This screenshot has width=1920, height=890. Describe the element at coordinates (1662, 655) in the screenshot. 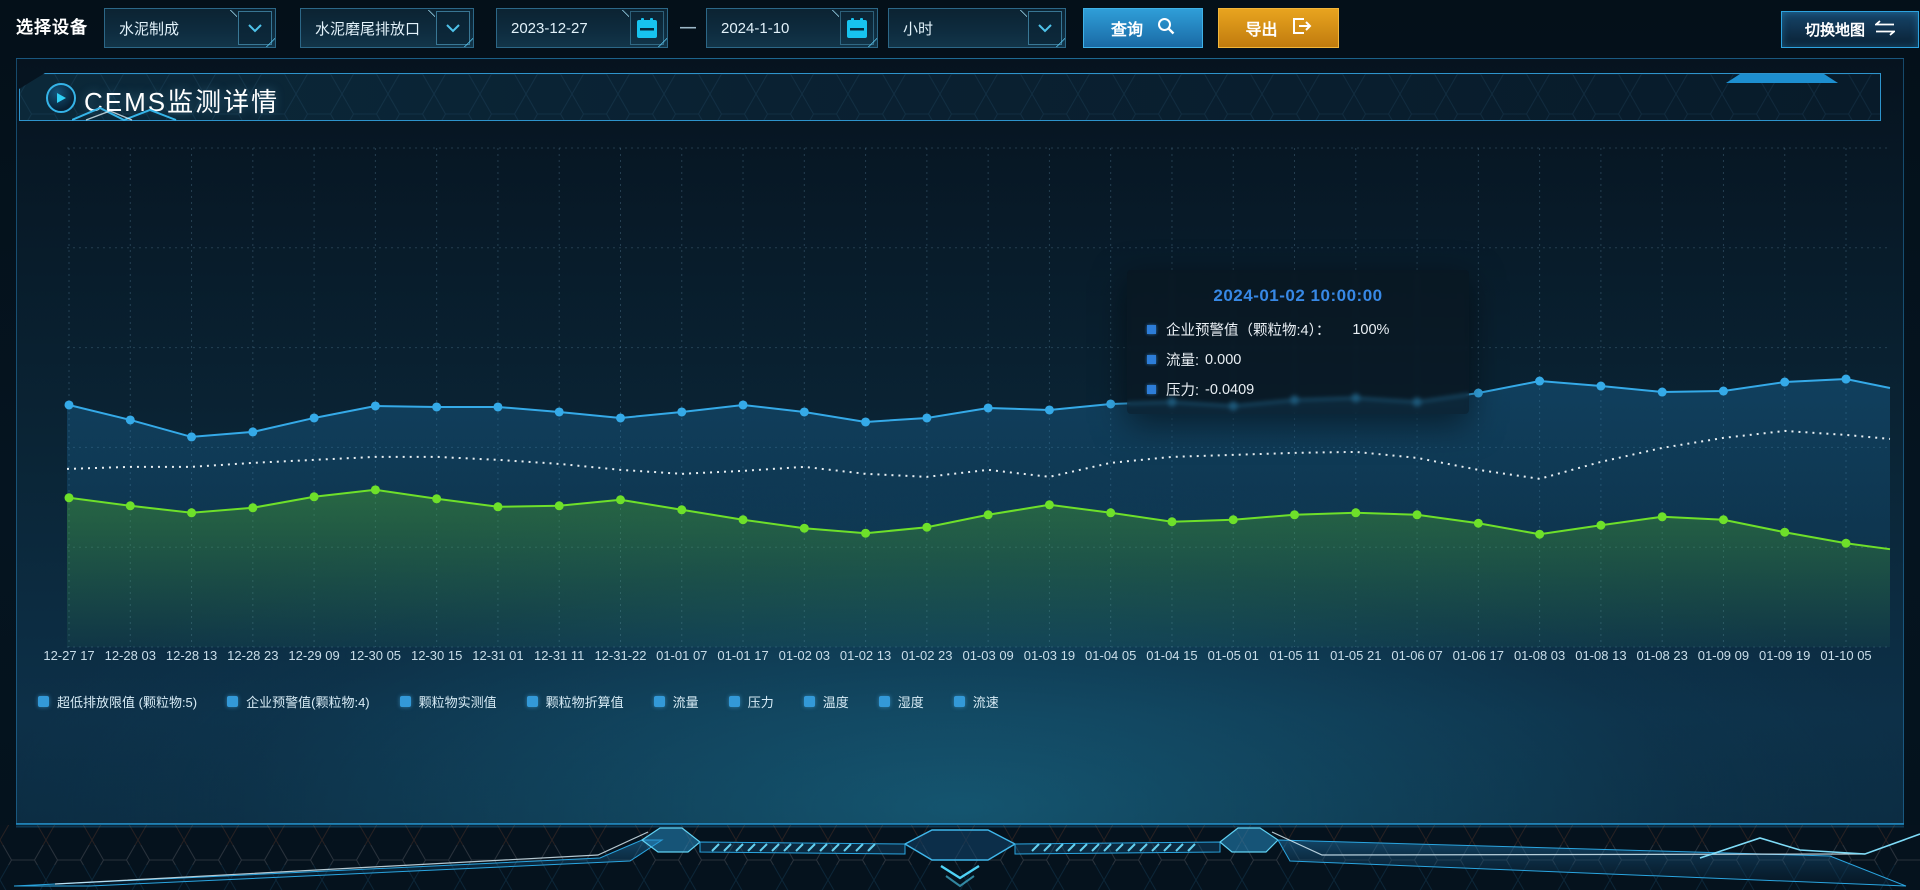

I see `x-axis-label: 01-08 23` at that location.